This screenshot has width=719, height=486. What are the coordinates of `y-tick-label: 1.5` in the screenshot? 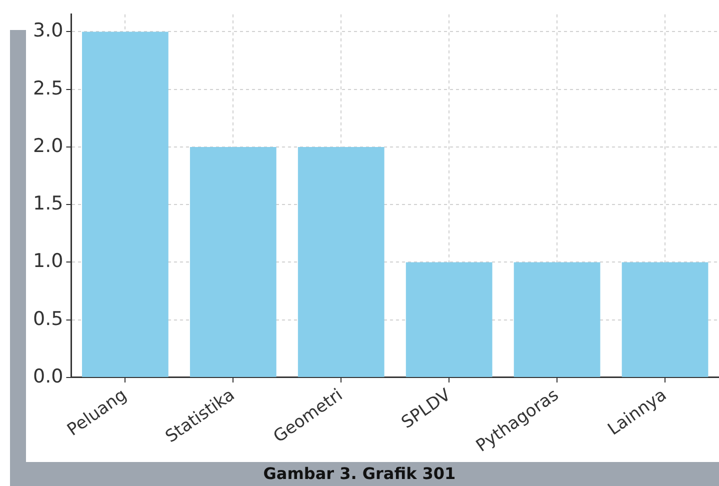 It's located at (48, 203).